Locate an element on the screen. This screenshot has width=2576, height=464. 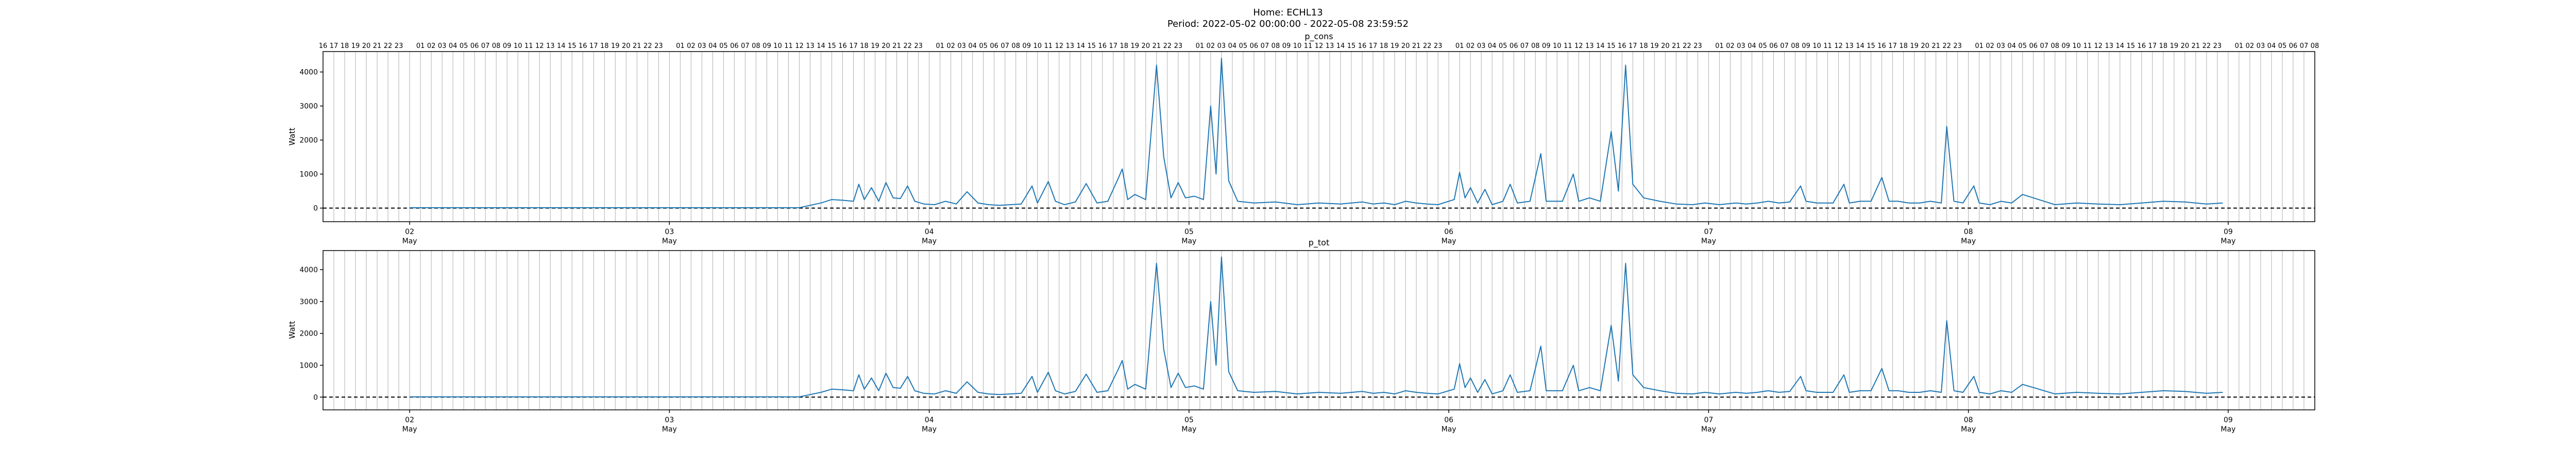
y-tick-label: 4000 is located at coordinates (308, 270).